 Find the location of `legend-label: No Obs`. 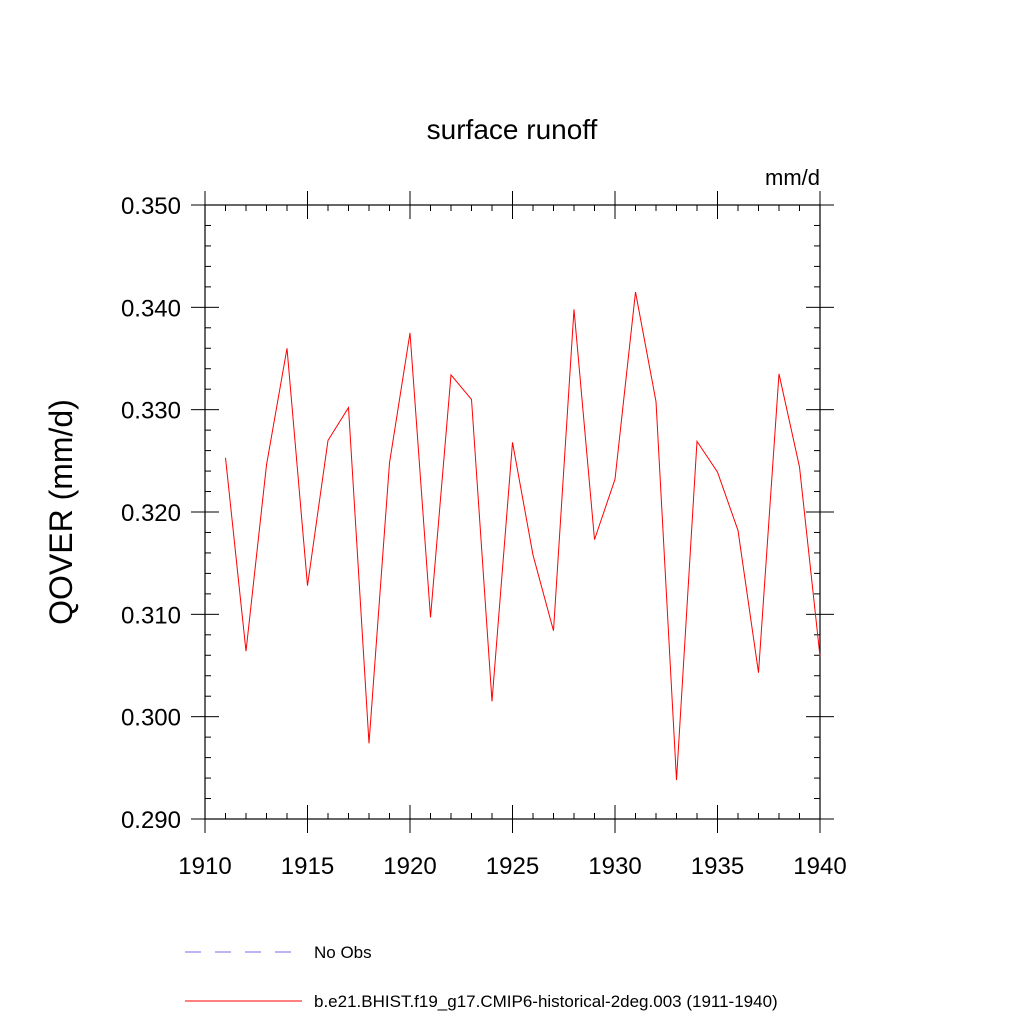

legend-label: No Obs is located at coordinates (343, 952).